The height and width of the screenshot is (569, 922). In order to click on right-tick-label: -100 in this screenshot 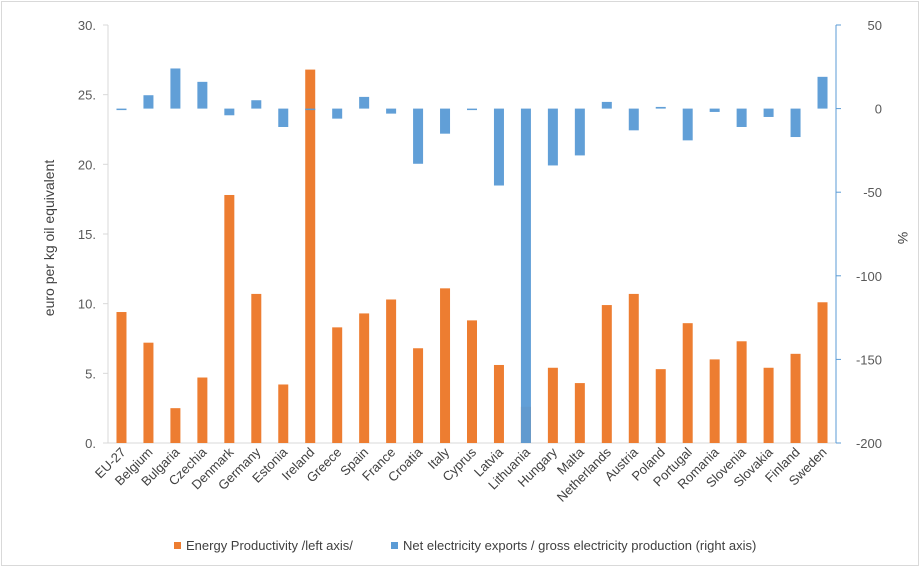, I will do `click(869, 276)`.